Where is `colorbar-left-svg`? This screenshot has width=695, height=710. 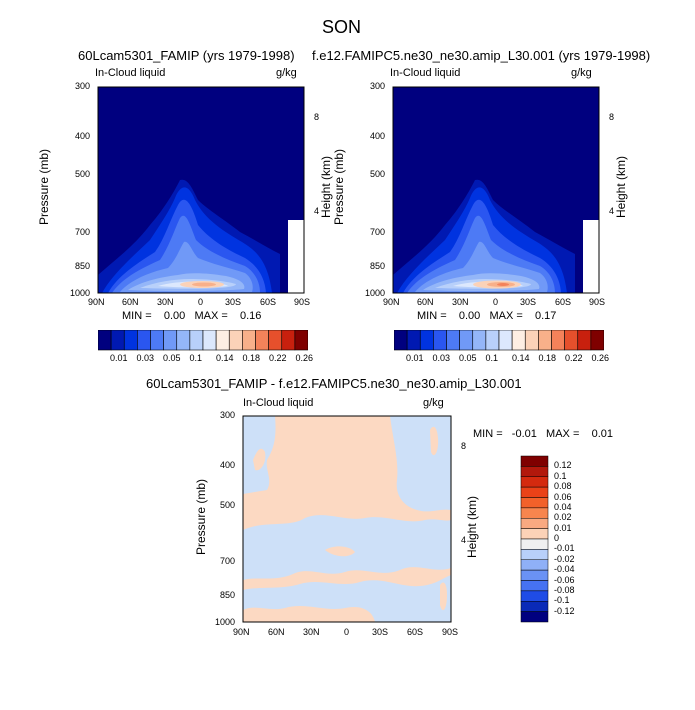
colorbar-left-svg is located at coordinates (203, 340).